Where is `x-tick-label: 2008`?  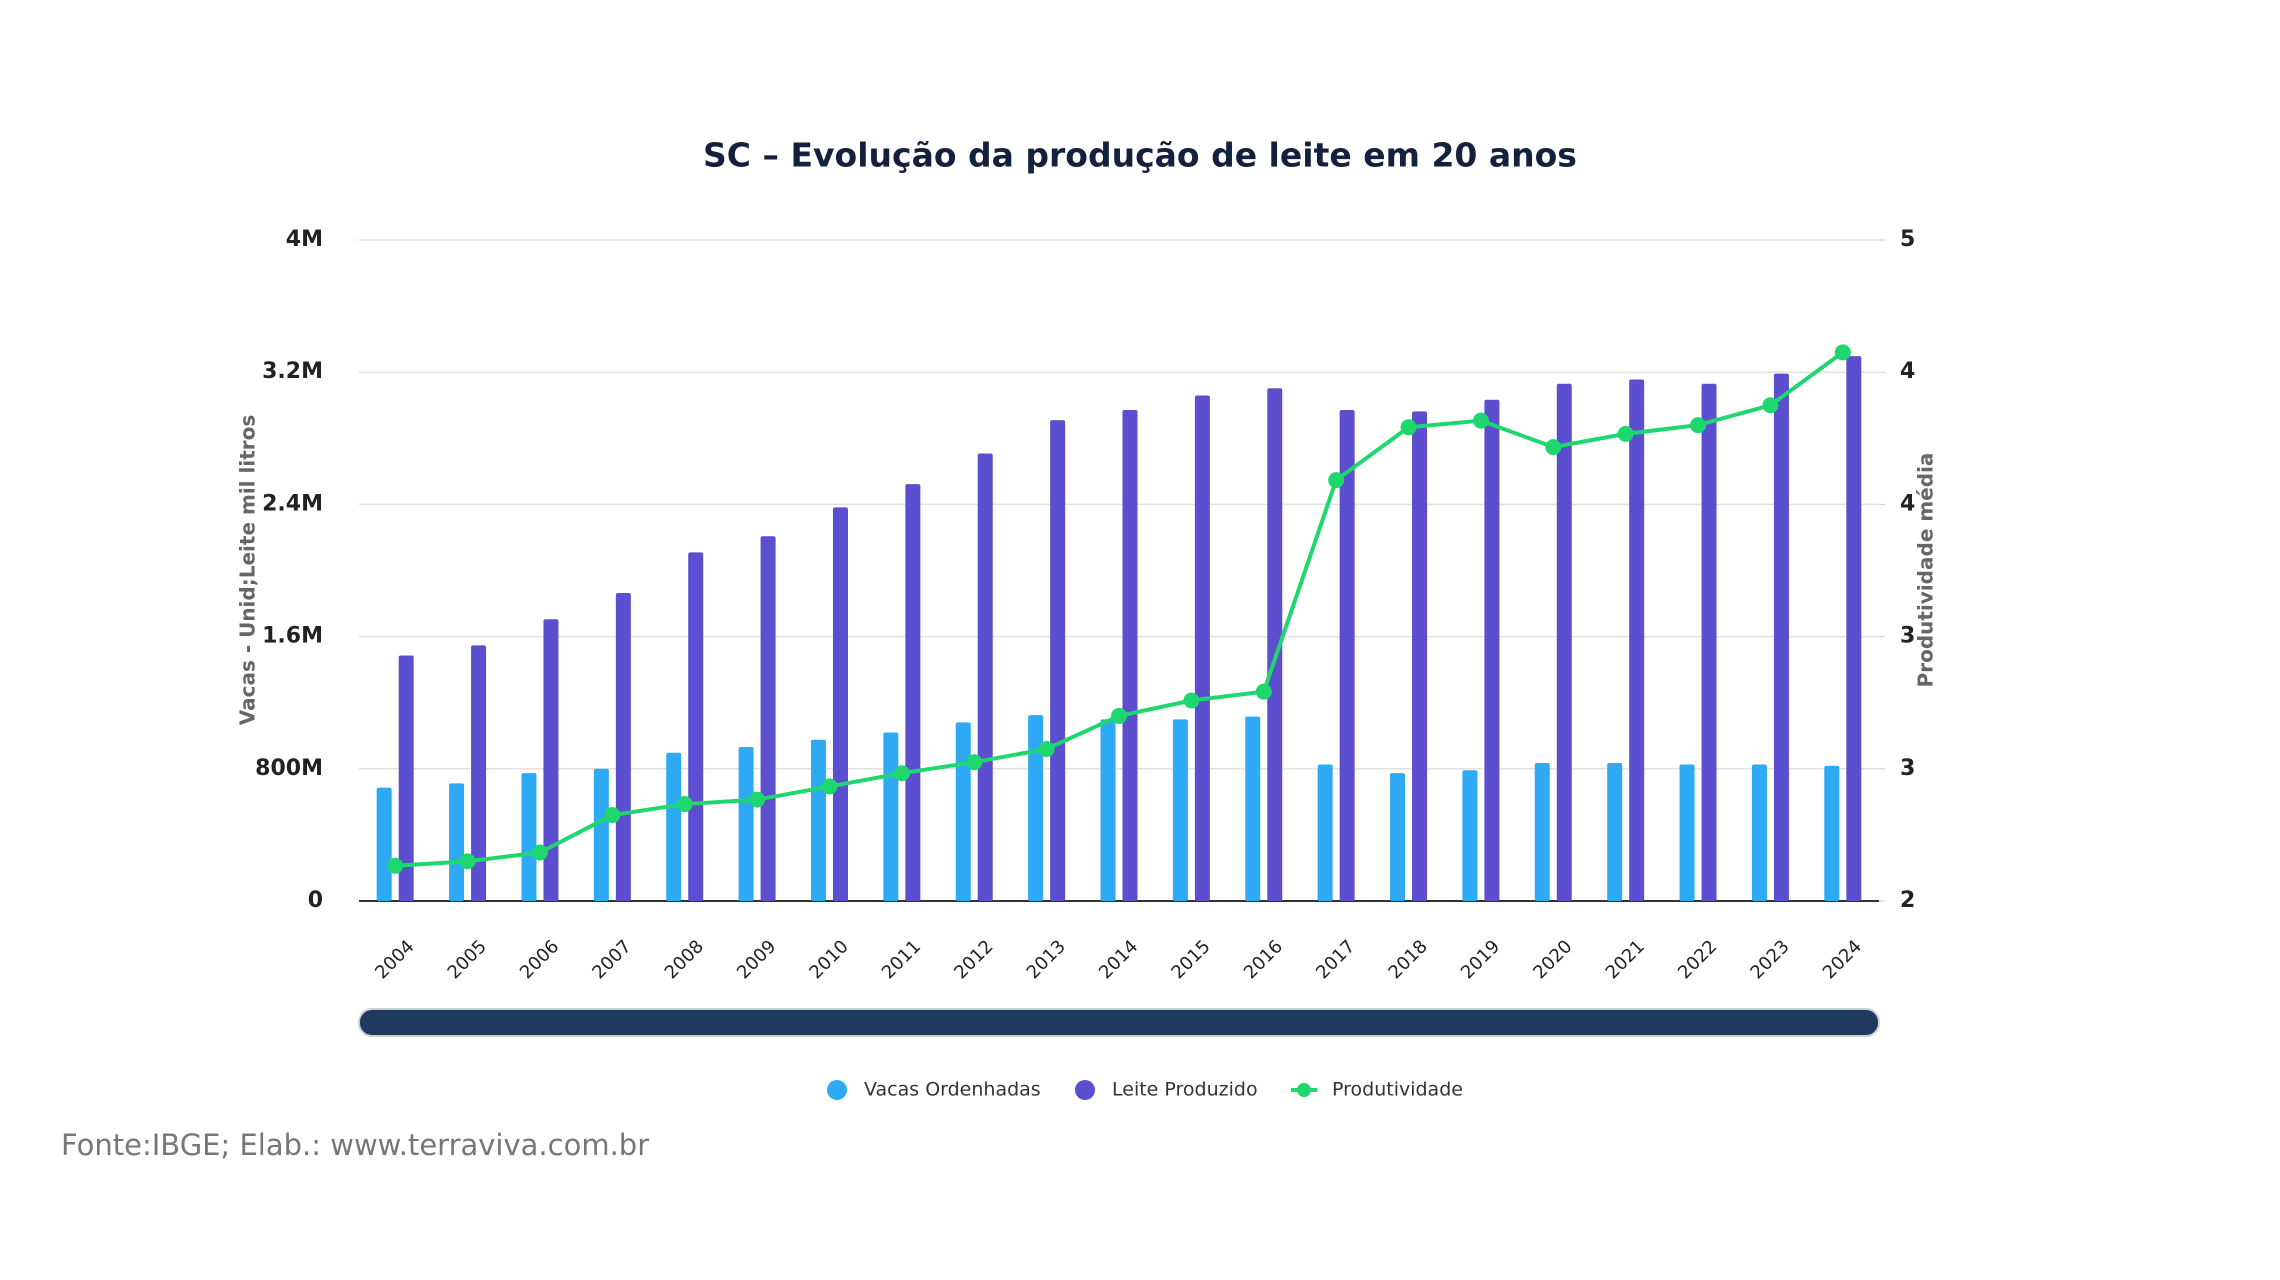 x-tick-label: 2008 is located at coordinates (684, 959).